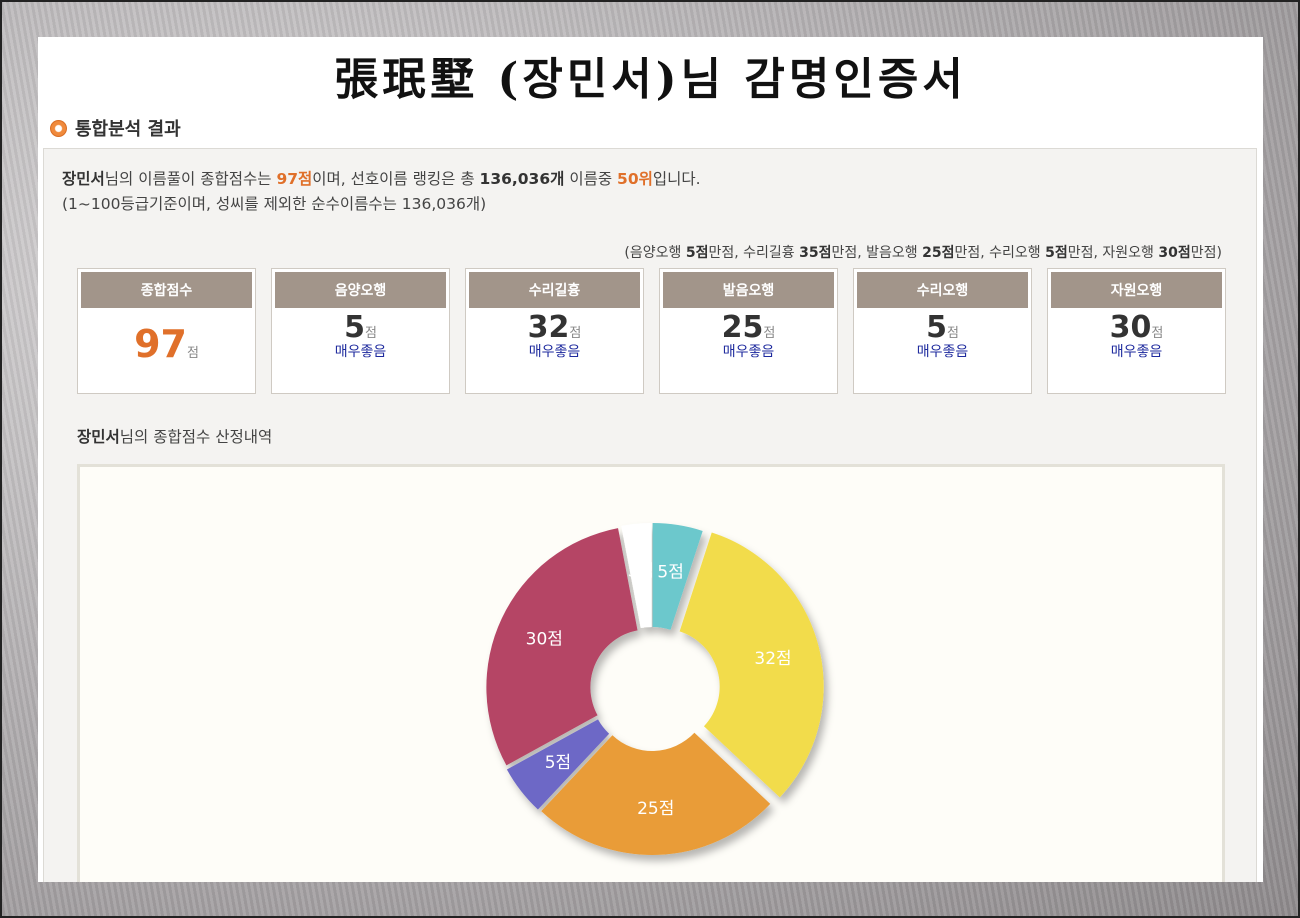 The height and width of the screenshot is (918, 1300). What do you see at coordinates (754, 253) in the screenshot?
I see `max-note-part: 만점, 수리길흉` at bounding box center [754, 253].